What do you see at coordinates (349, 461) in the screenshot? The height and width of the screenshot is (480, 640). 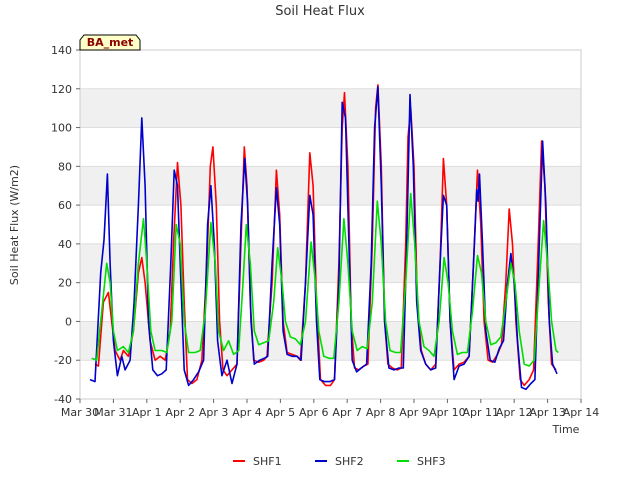 I see `legend-label-shf2: SHF2` at bounding box center [349, 461].